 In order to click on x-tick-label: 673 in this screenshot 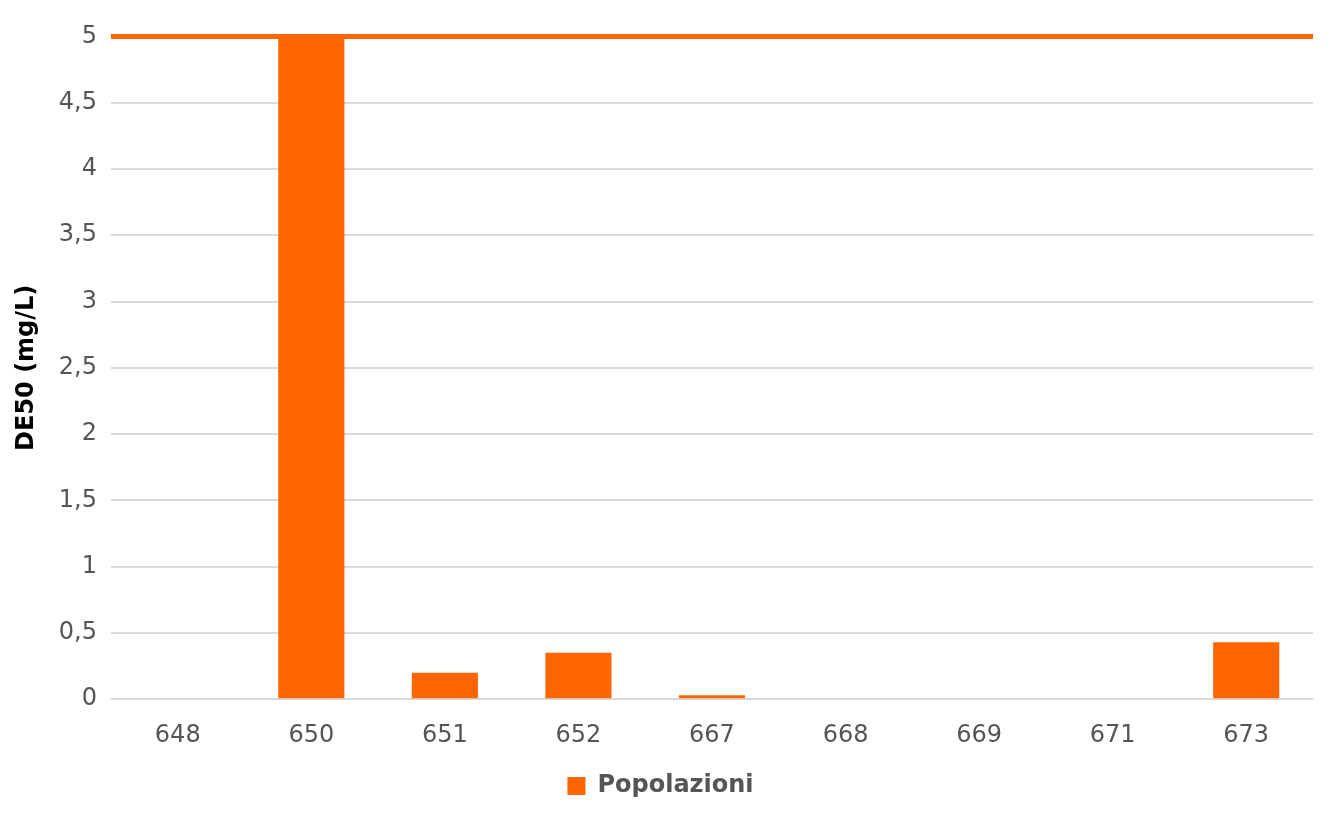, I will do `click(1246, 733)`.